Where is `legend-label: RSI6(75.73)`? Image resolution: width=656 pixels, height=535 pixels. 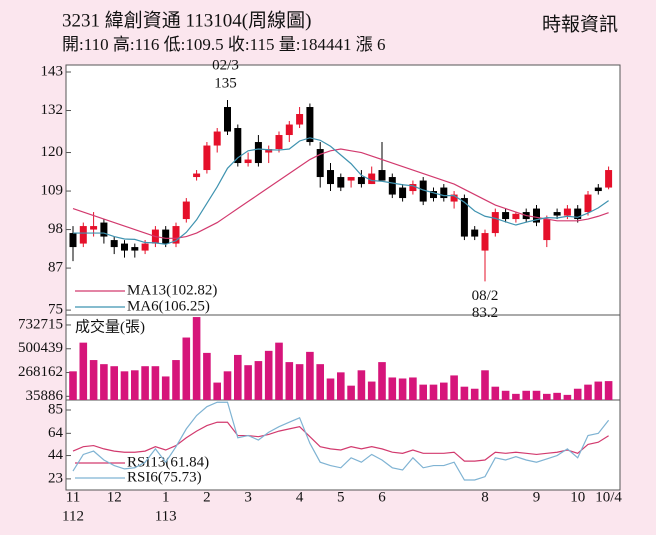
legend-label: RSI6(75.73) is located at coordinates (164, 477).